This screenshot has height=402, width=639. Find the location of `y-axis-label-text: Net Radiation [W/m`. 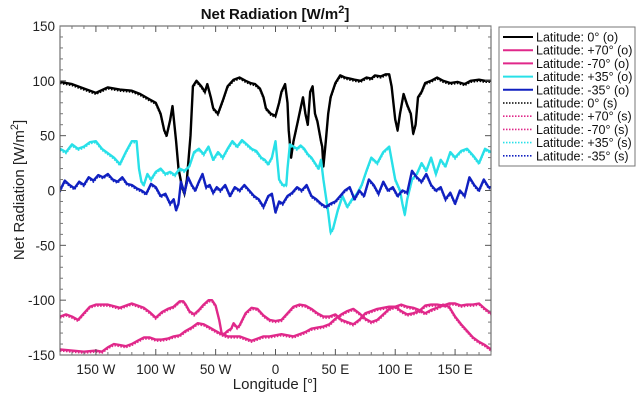

y-axis-label-text: Net Radiation [W/m is located at coordinates (19, 195).